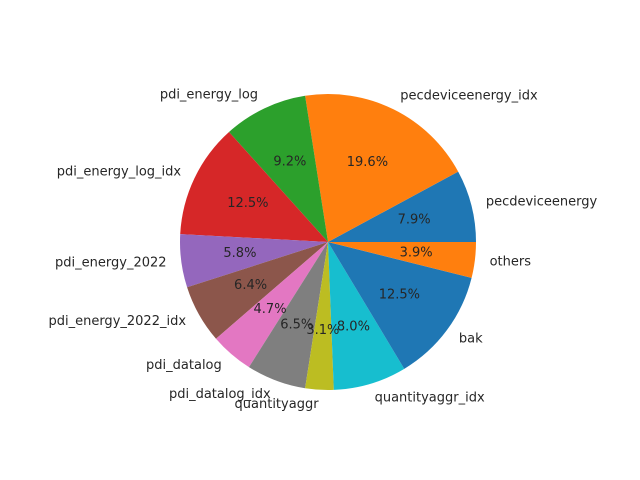  What do you see at coordinates (288, 315) in the screenshot?
I see `pie-slice-pdi-datalog-idx` at bounding box center [288, 315].